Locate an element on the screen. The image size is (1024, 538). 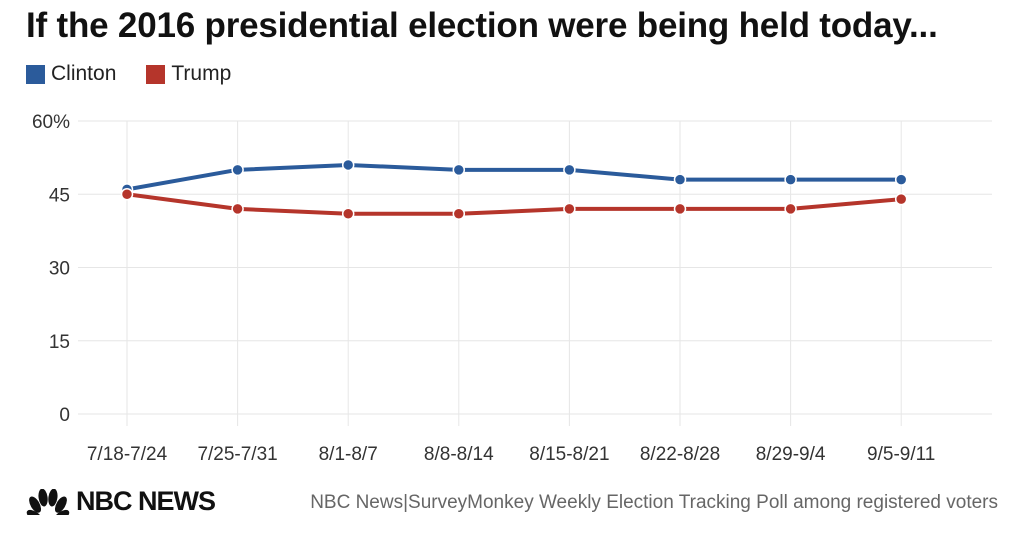
nbc-news-logo: NBC NEWS is located at coordinates (121, 501).